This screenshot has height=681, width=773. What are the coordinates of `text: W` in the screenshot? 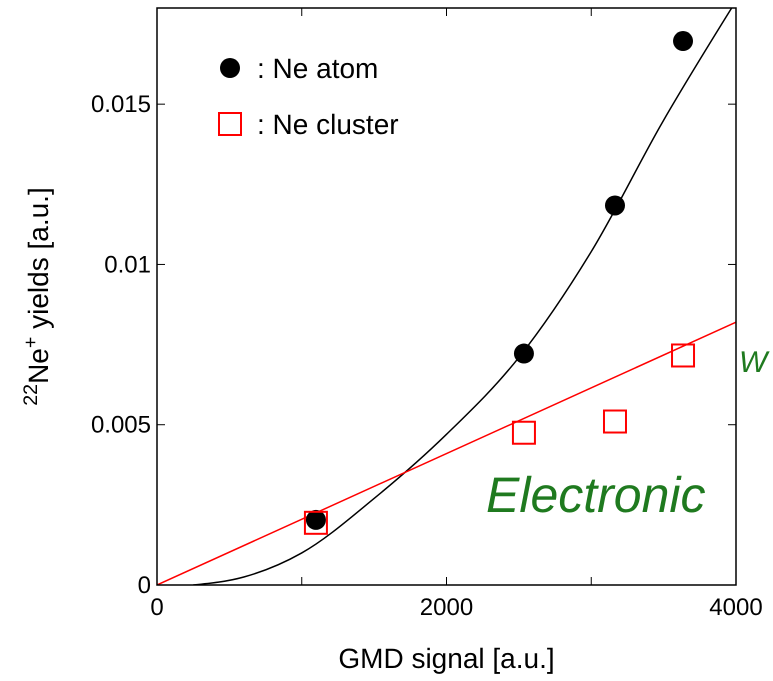 It's located at (754, 362).